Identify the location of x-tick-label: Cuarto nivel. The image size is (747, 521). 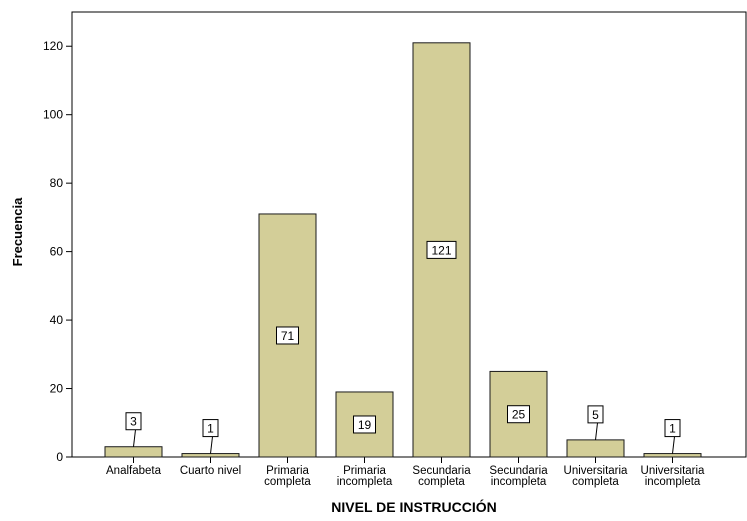
(210, 471).